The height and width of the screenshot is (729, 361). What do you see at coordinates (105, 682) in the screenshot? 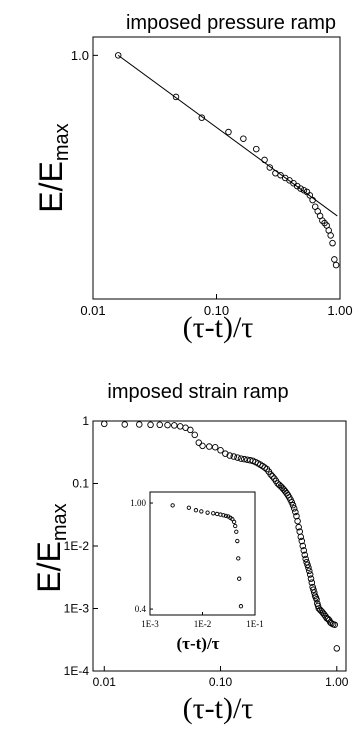
I see `x-tick-label: 0.01` at bounding box center [105, 682].